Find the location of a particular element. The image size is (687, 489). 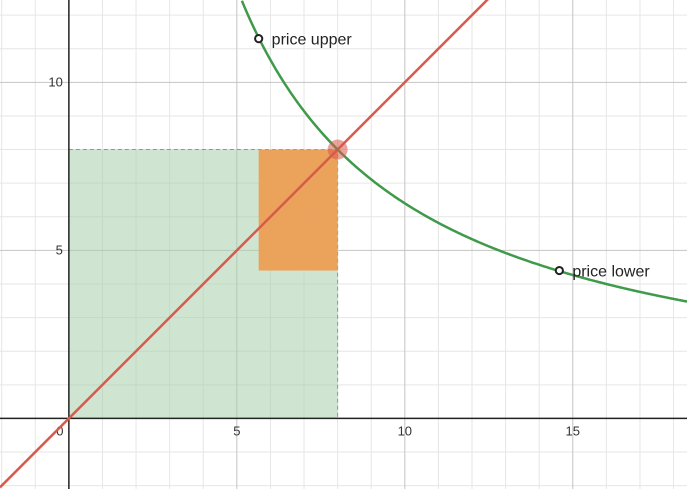

price-lower-point is located at coordinates (559, 270).